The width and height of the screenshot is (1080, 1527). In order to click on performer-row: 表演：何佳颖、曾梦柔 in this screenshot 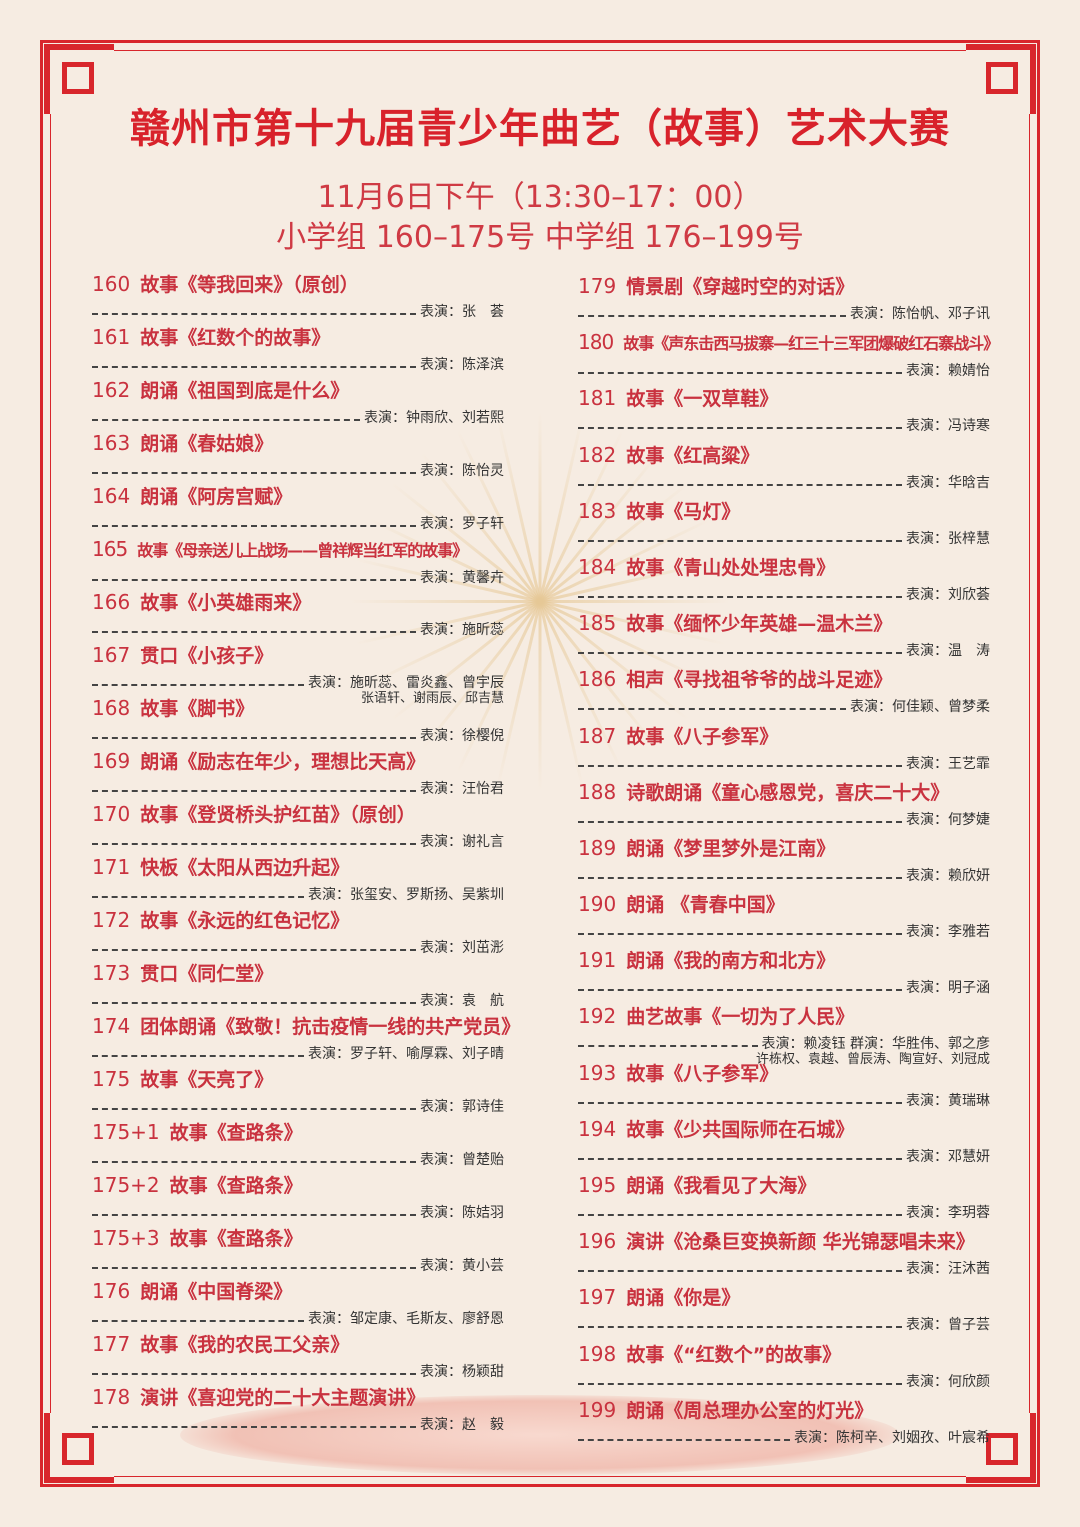, I will do `click(784, 705)`.